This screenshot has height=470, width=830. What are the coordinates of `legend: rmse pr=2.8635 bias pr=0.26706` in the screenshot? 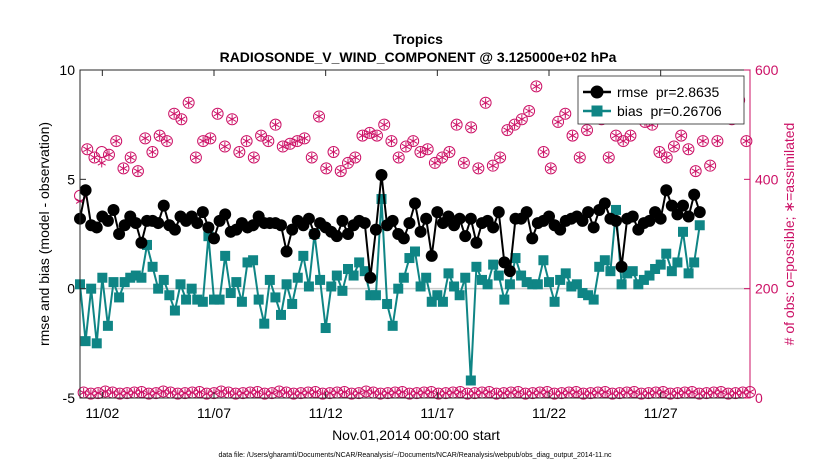 It's located at (661, 100).